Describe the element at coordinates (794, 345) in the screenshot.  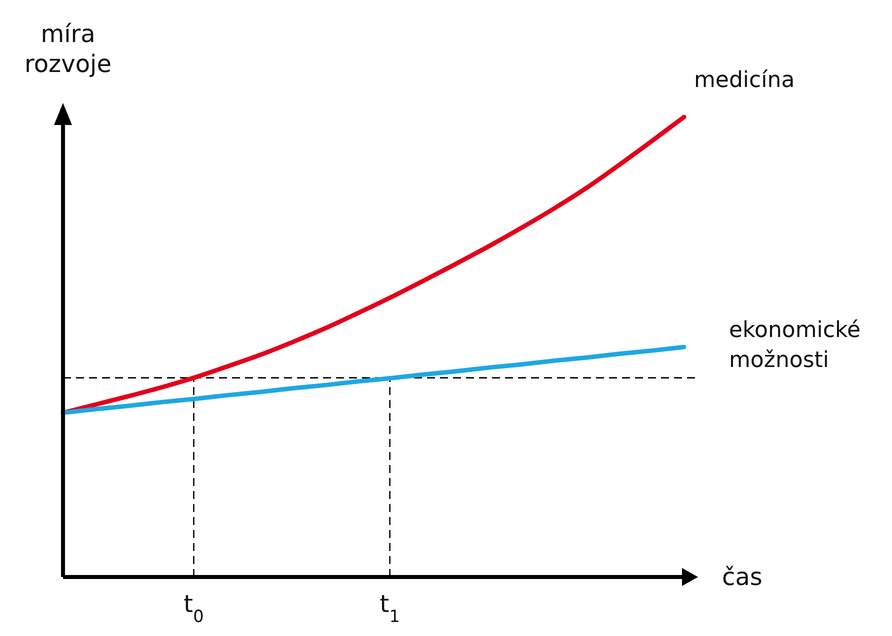
I see `text: ekonomické možnosti` at that location.